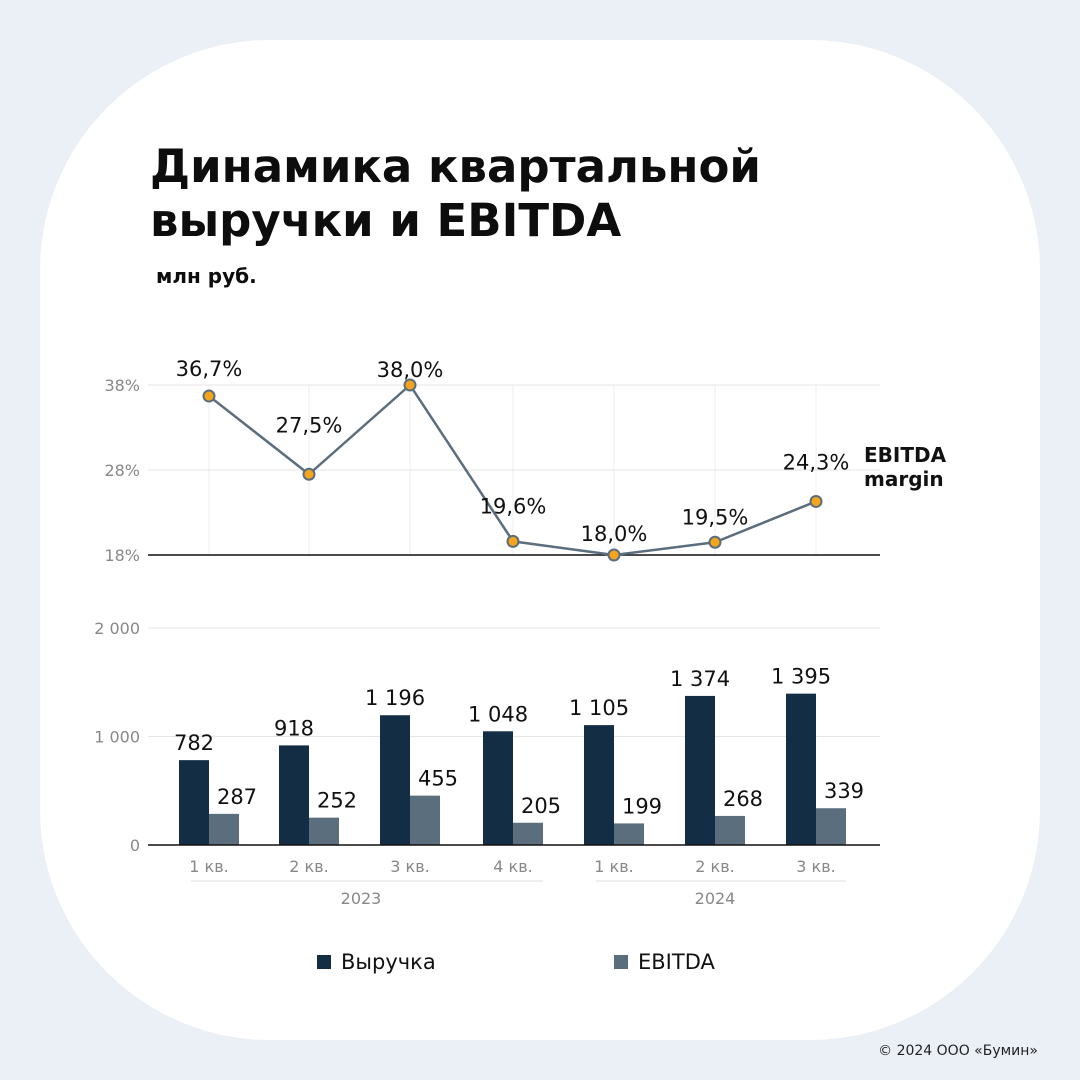 Image resolution: width=1080 pixels, height=1080 pixels. Describe the element at coordinates (816, 462) in the screenshot. I see `margin-value-label: 24,3%` at that location.